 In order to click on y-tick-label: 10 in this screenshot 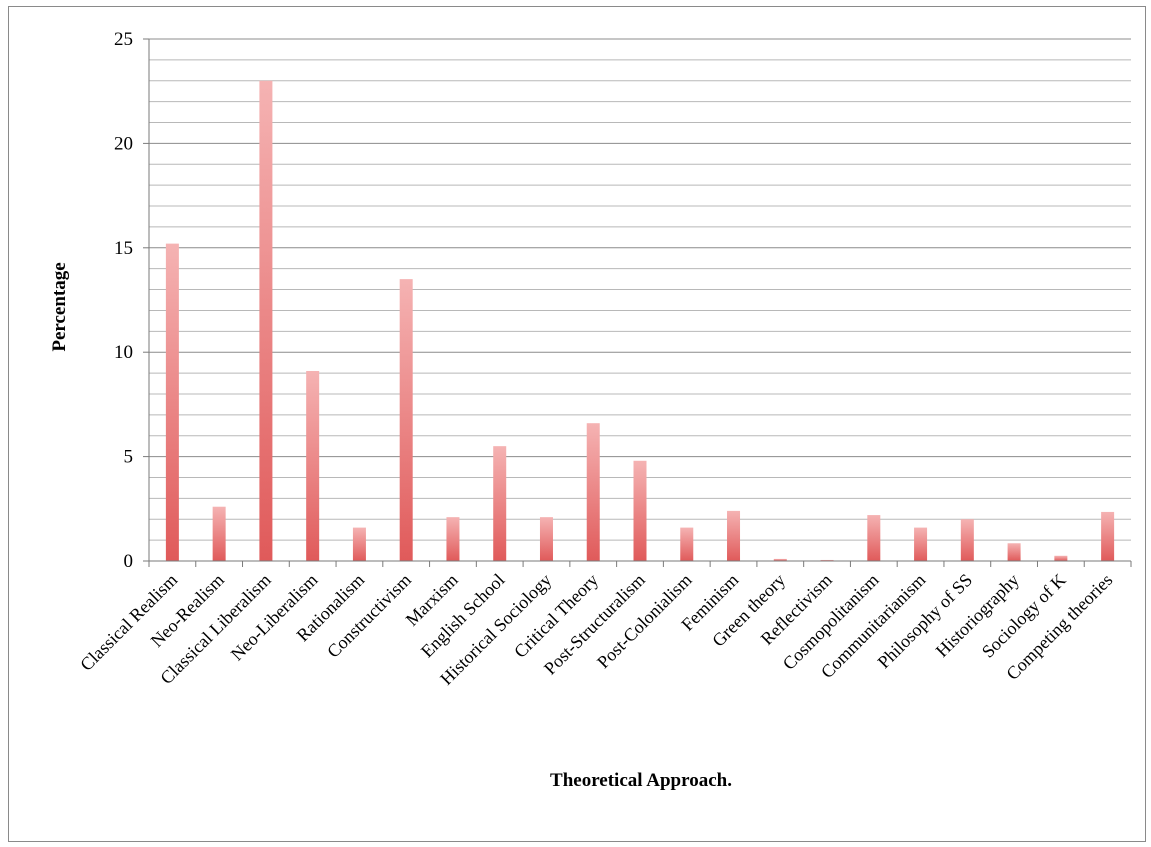, I will do `click(123, 352)`.